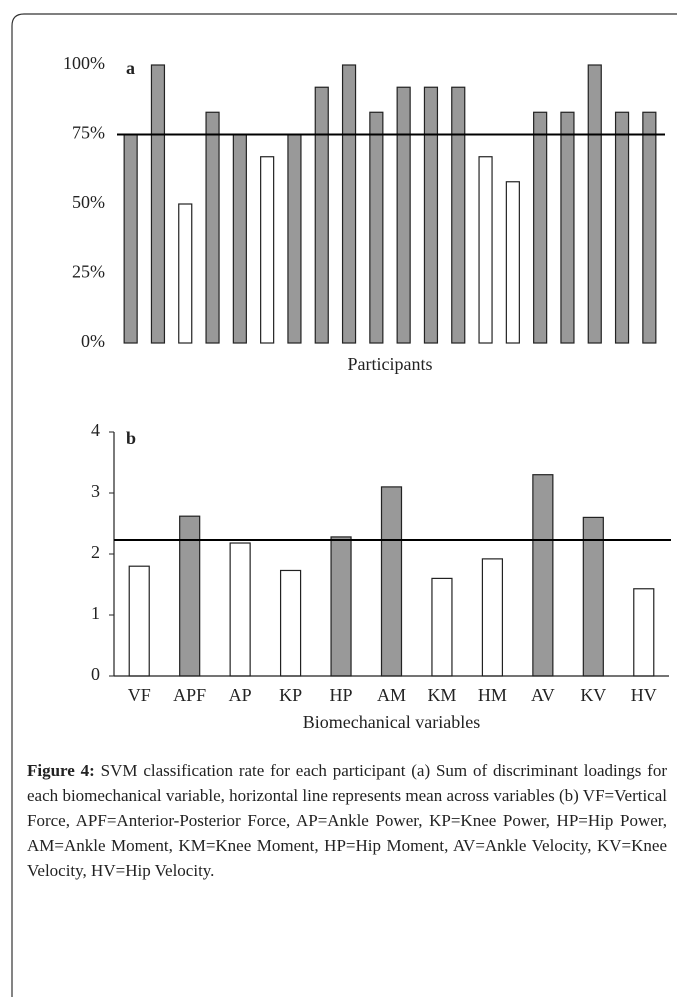 This screenshot has height=997, width=677. Describe the element at coordinates (88, 133) in the screenshot. I see `y-tick-label: 75%` at that location.